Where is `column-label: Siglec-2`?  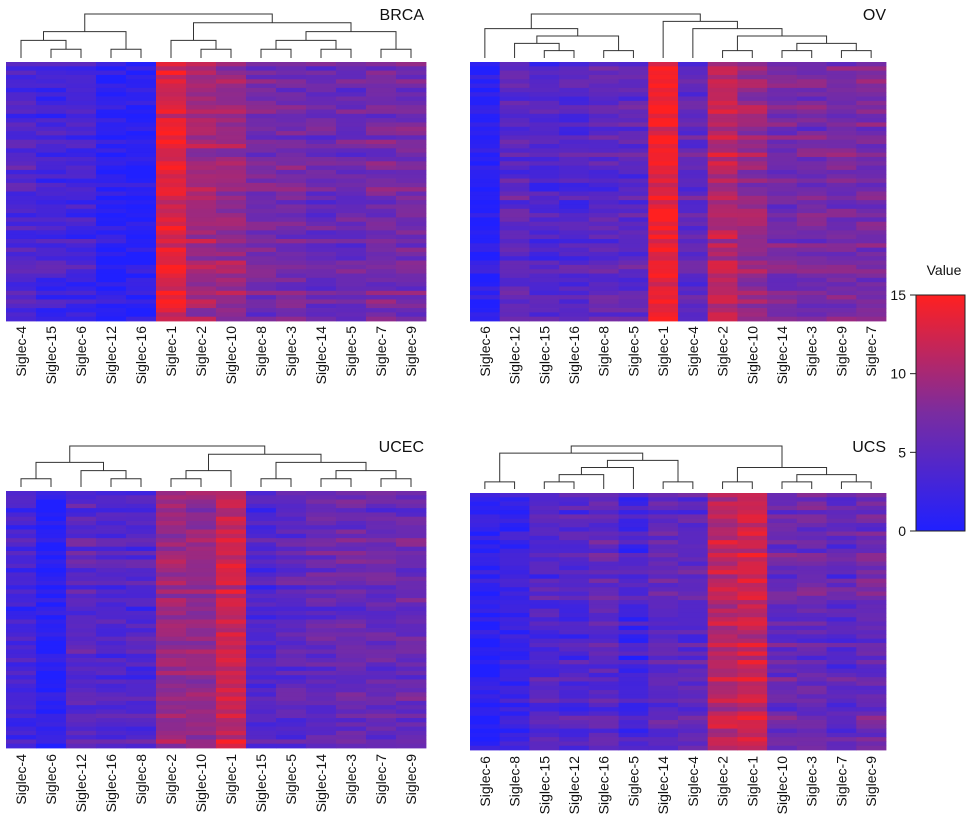
column-label: Siglec-2 is located at coordinates (723, 781).